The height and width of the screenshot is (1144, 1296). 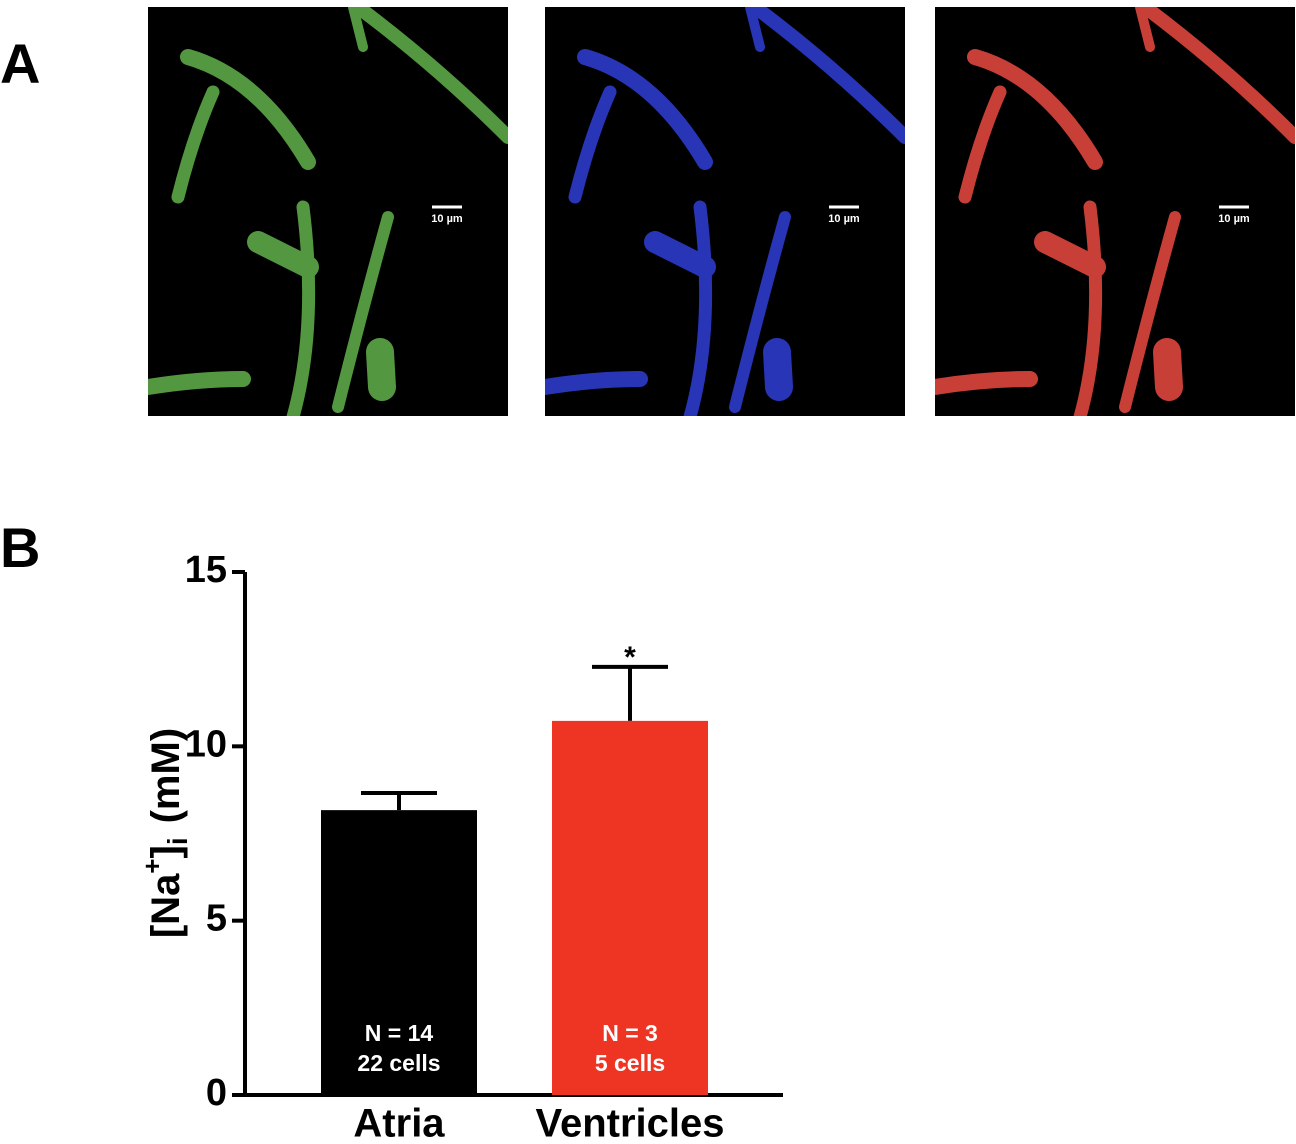 I want to click on y-axis-label-part: +, so click(x=152, y=866).